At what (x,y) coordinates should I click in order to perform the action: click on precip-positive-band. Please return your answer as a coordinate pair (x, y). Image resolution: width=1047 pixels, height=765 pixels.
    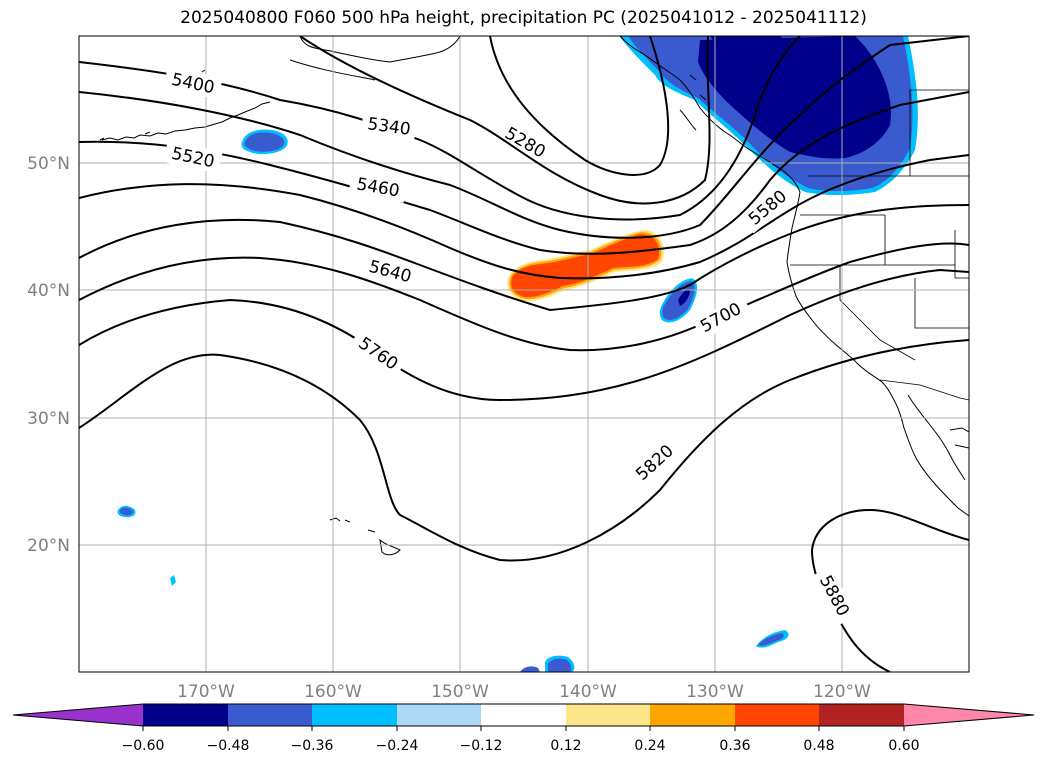
    Looking at the image, I should click on (585, 266).